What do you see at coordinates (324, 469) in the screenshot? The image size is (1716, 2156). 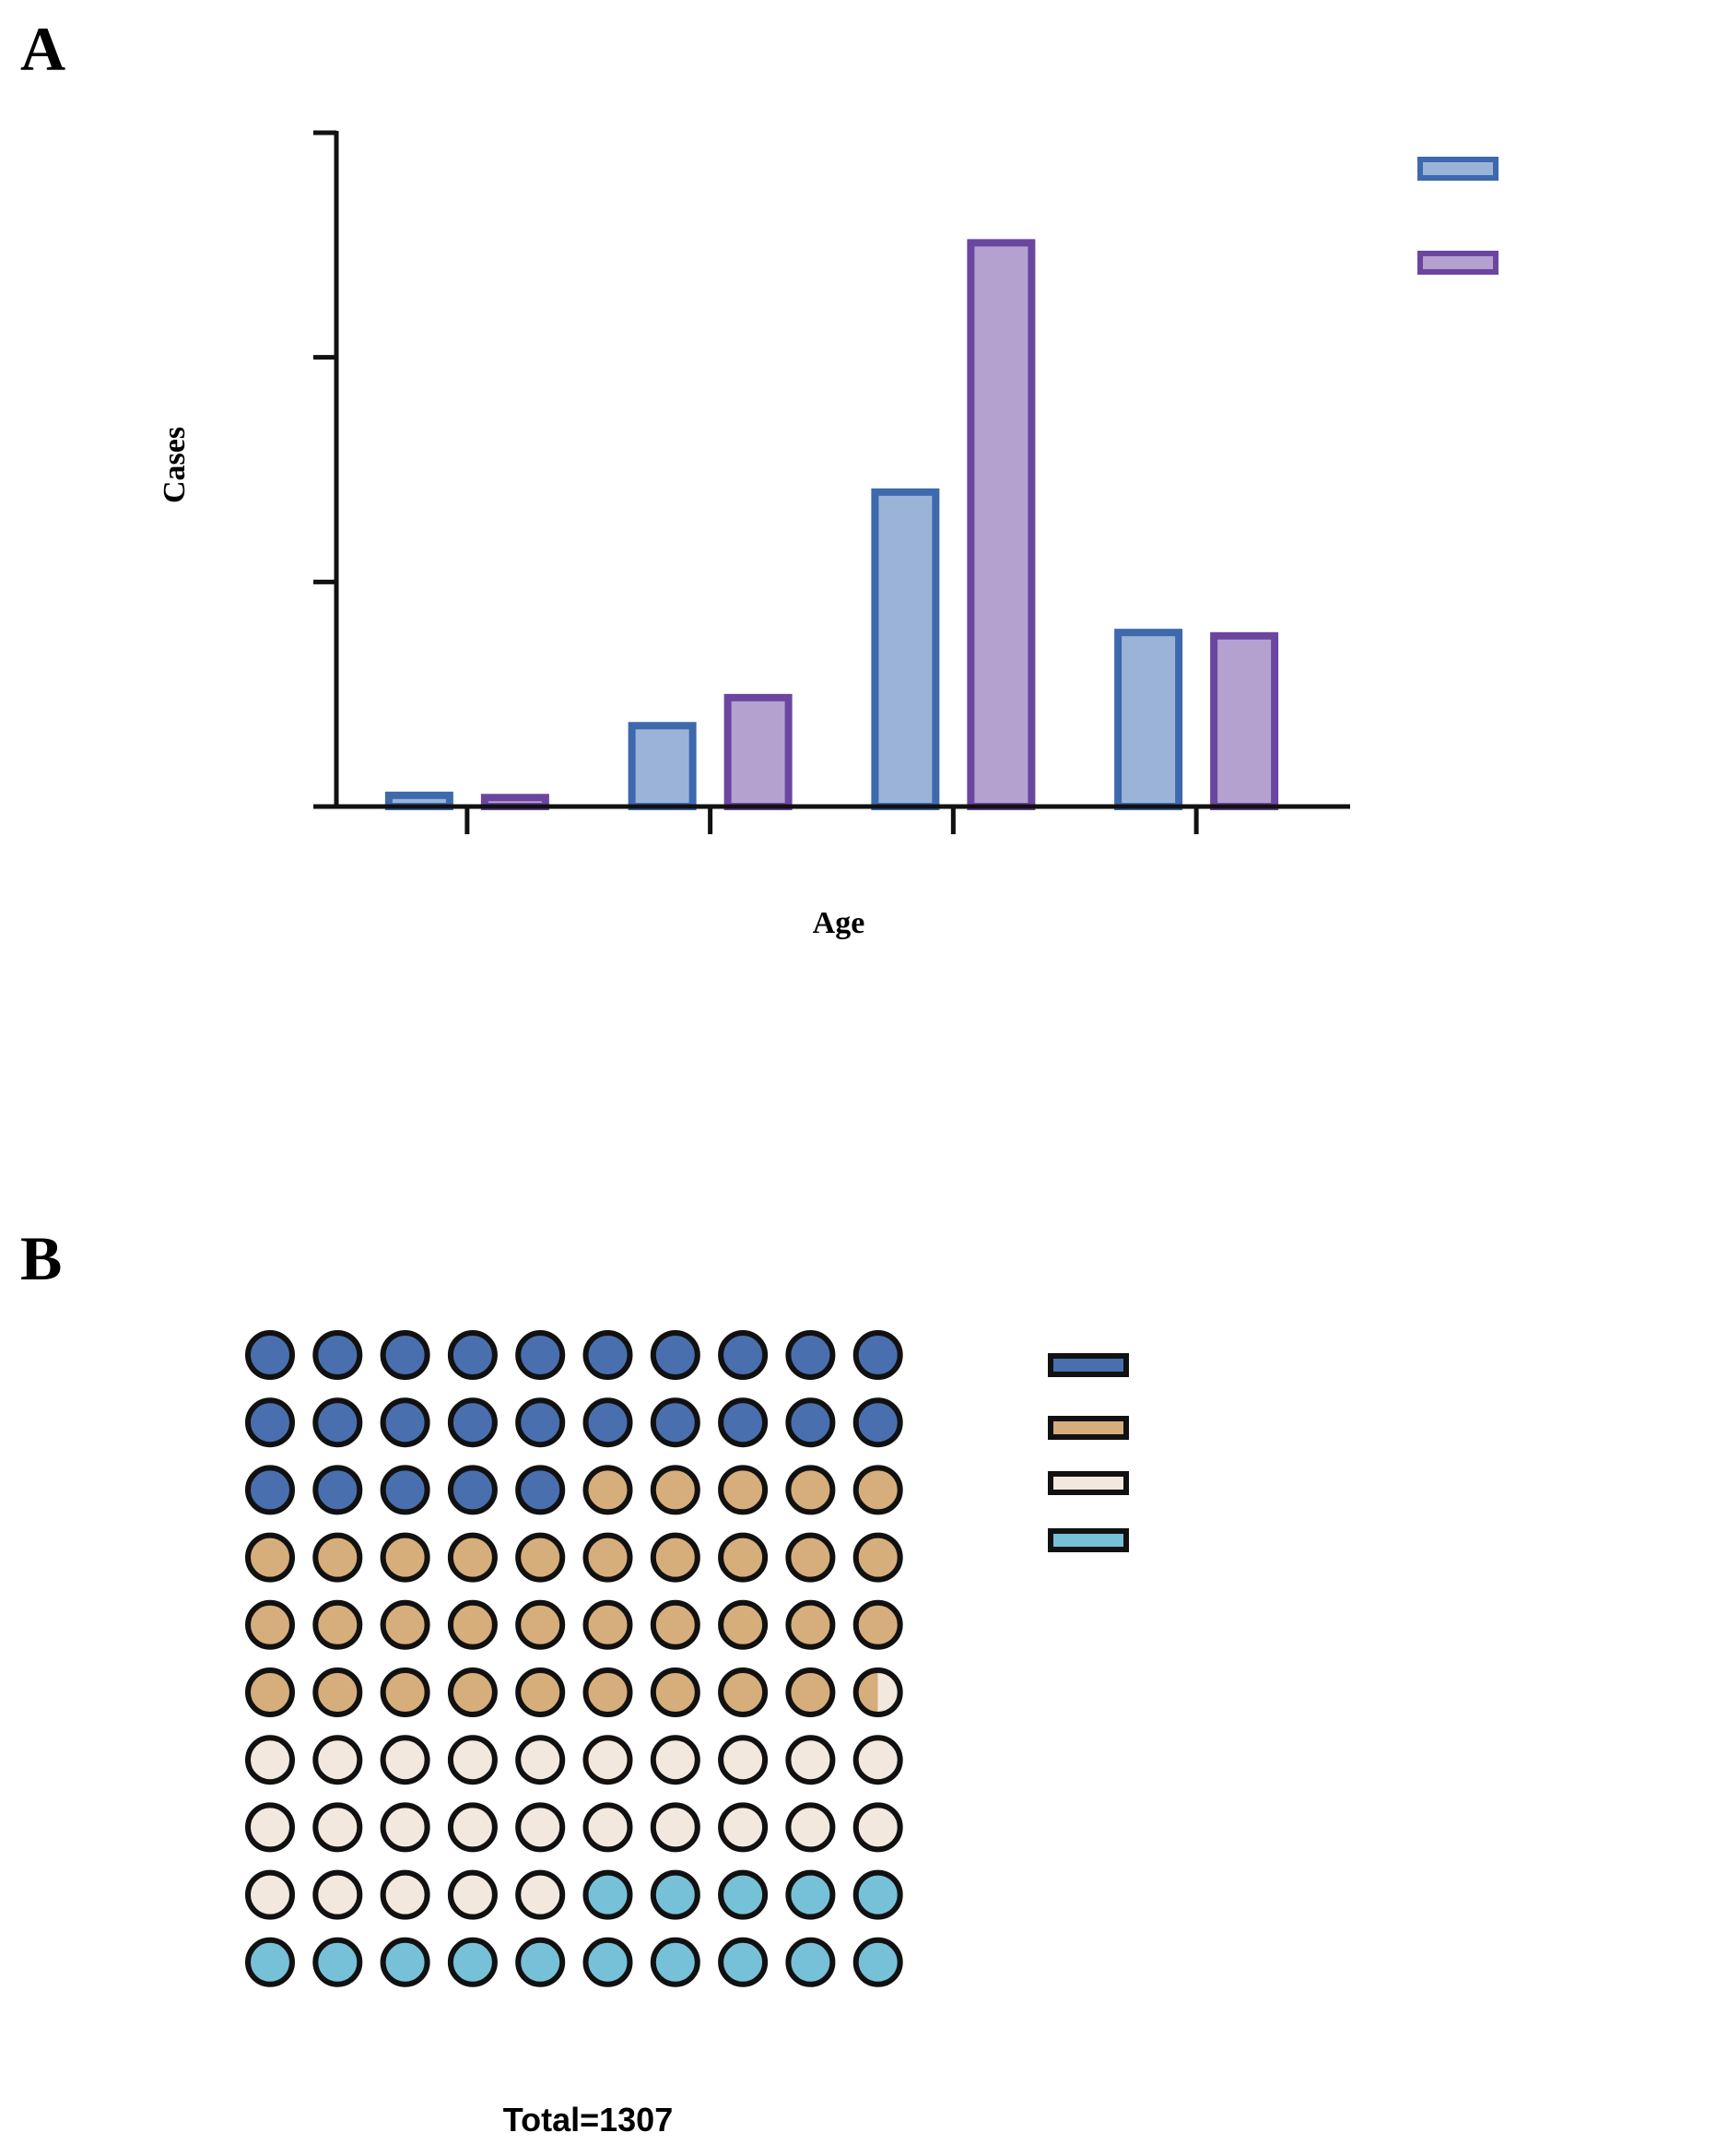 I see `y-axis-ticks` at bounding box center [324, 469].